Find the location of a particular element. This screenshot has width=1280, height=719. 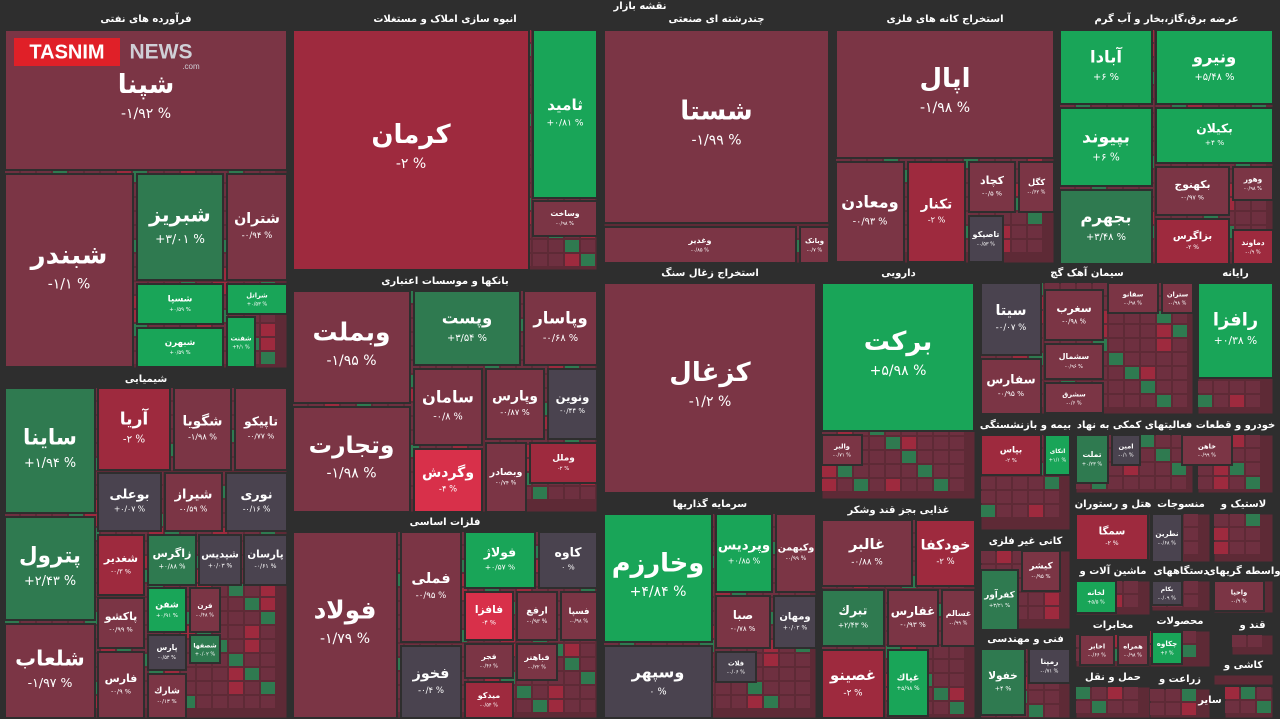

stock-name: غالبر is located at coordinates (866, 544).